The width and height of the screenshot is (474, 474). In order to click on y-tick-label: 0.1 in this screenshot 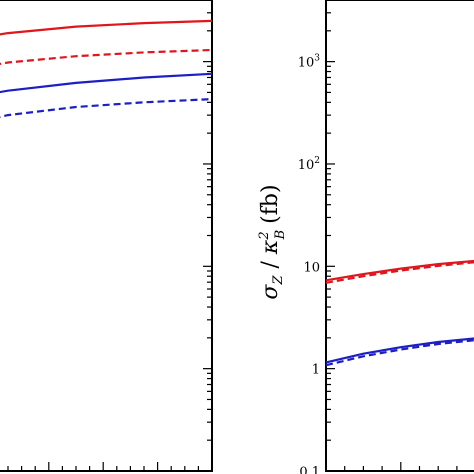, I will do `click(309, 469)`.